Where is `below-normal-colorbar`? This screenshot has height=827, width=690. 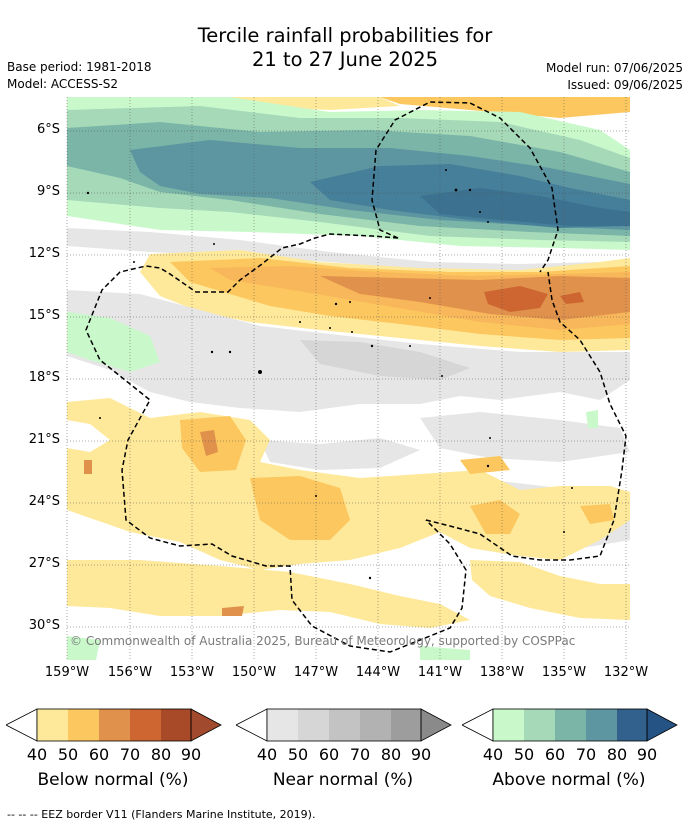 below-normal-colorbar is located at coordinates (114, 725).